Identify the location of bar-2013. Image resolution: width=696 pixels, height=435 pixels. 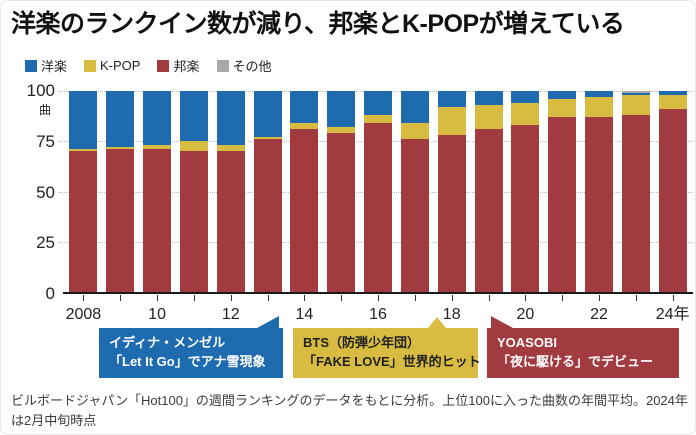
(267, 196).